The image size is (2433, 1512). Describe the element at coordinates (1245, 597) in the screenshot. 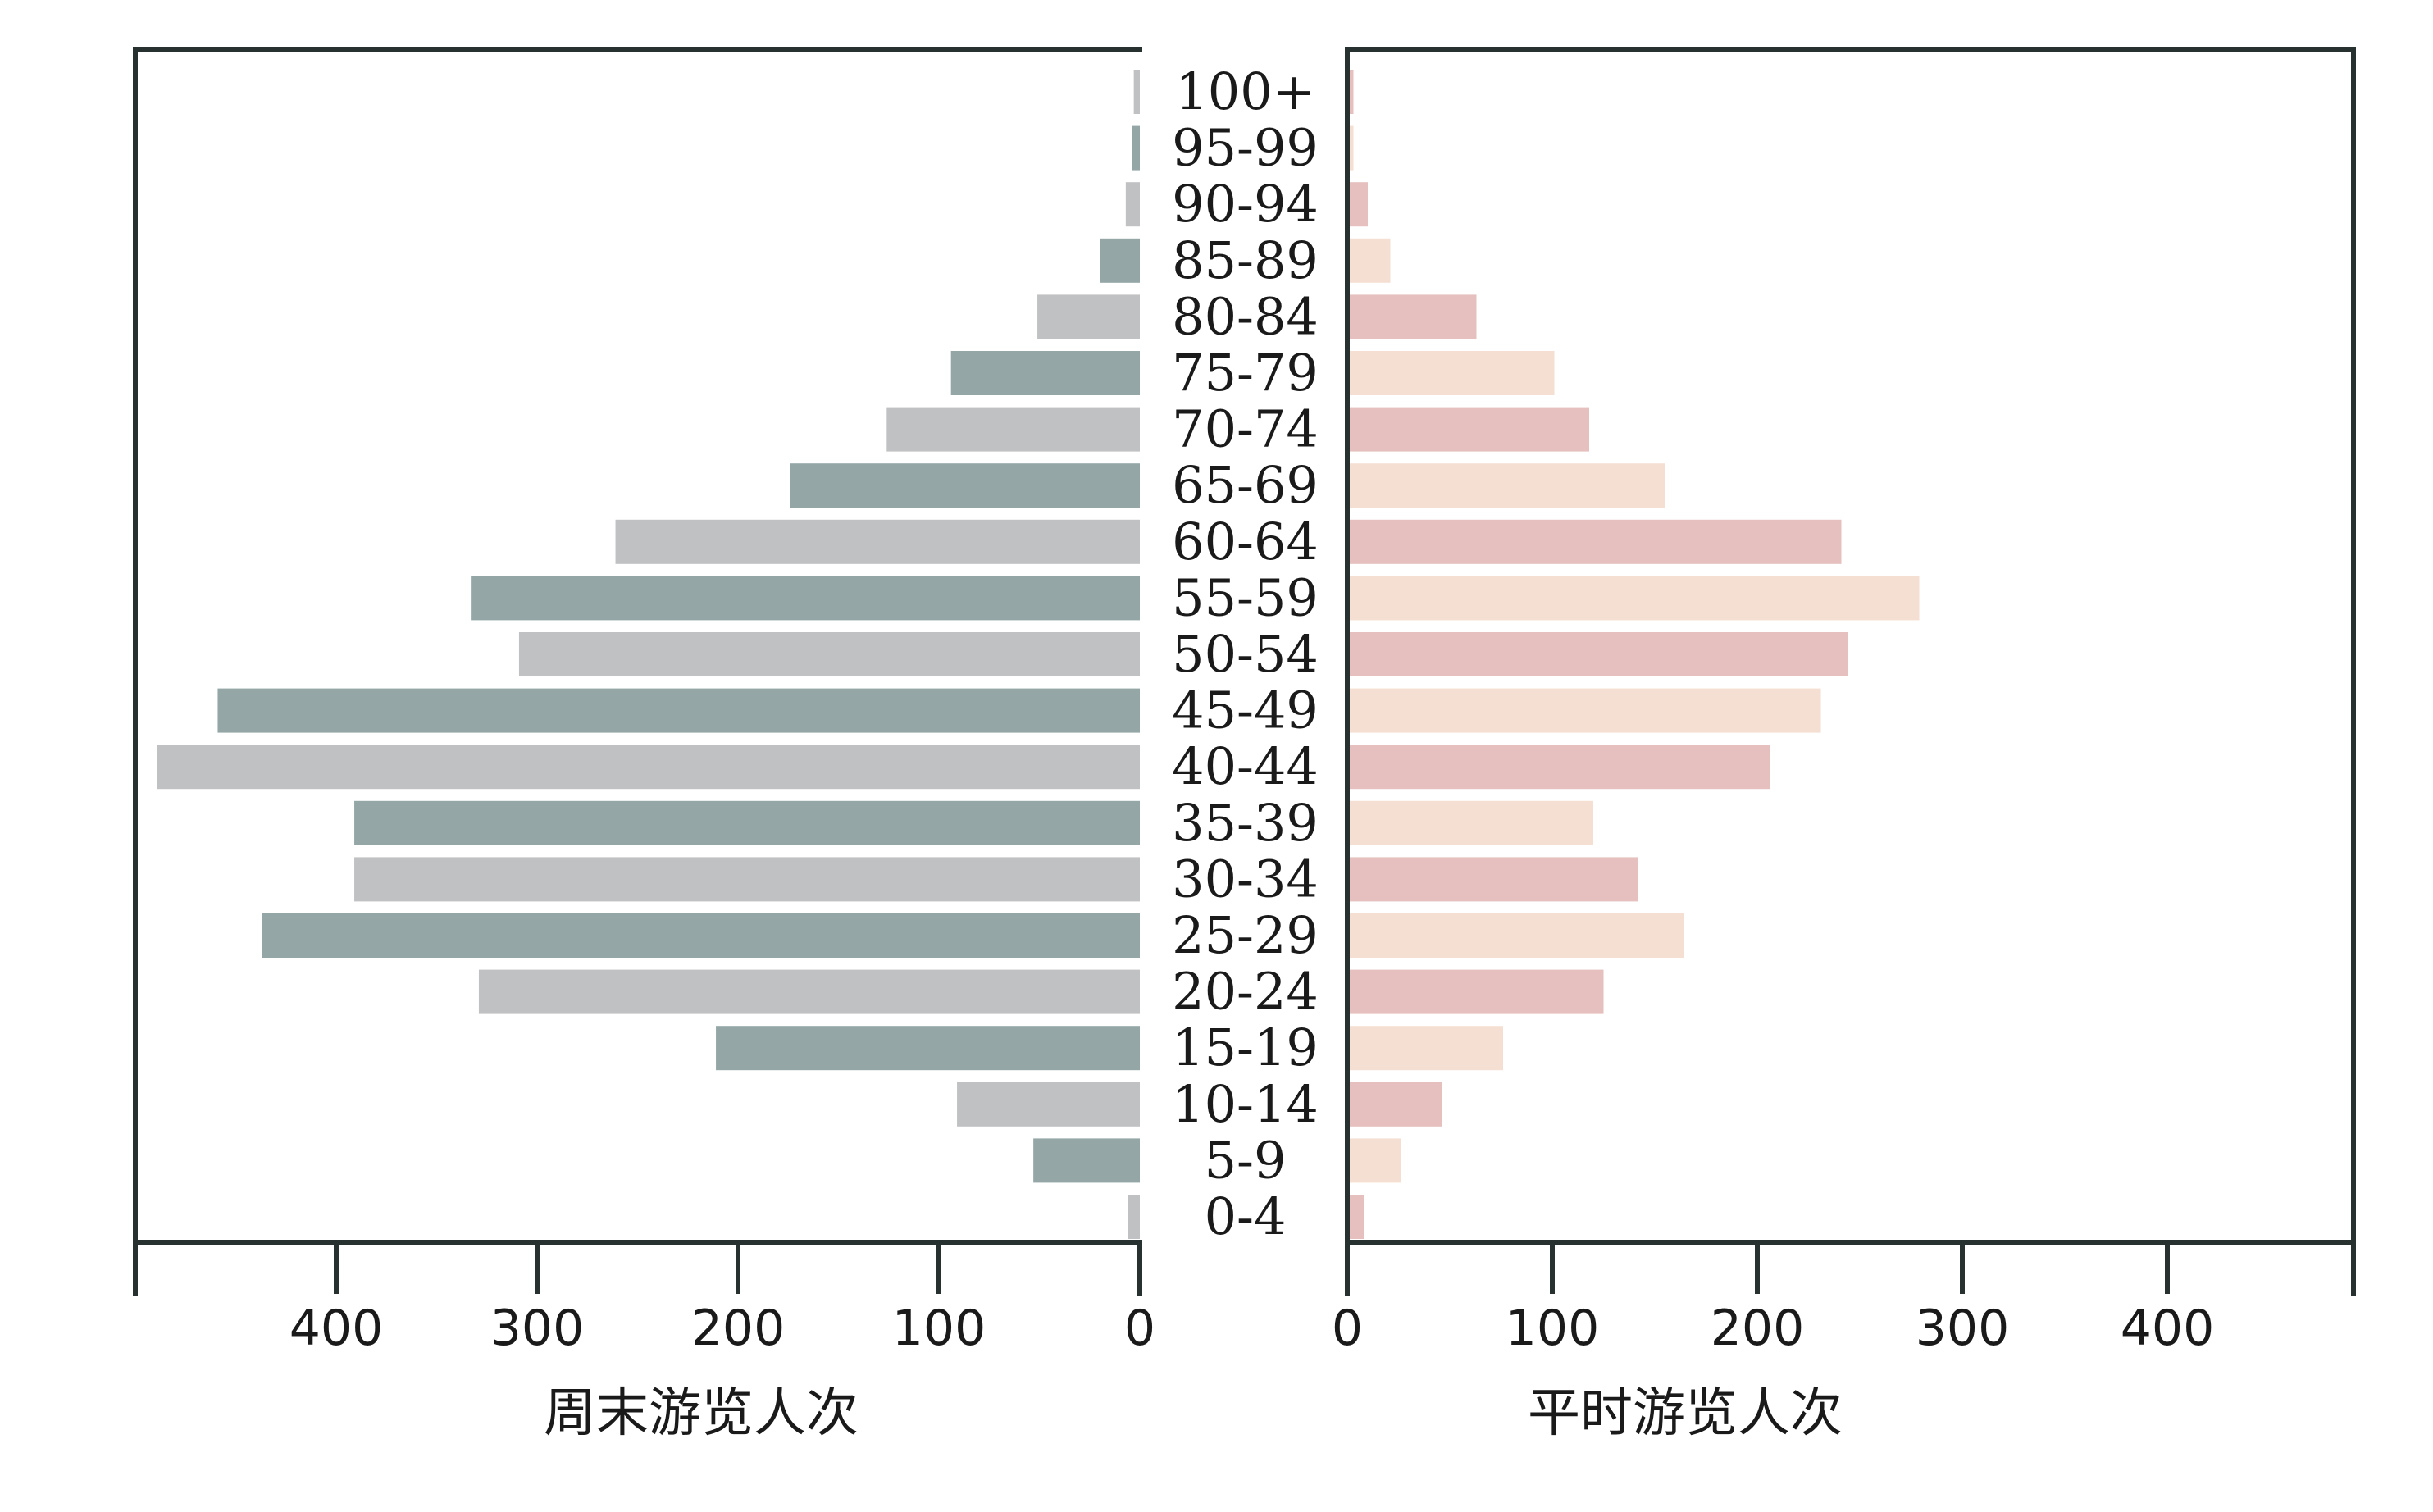

I see `age-label-55-59: 55-59` at that location.